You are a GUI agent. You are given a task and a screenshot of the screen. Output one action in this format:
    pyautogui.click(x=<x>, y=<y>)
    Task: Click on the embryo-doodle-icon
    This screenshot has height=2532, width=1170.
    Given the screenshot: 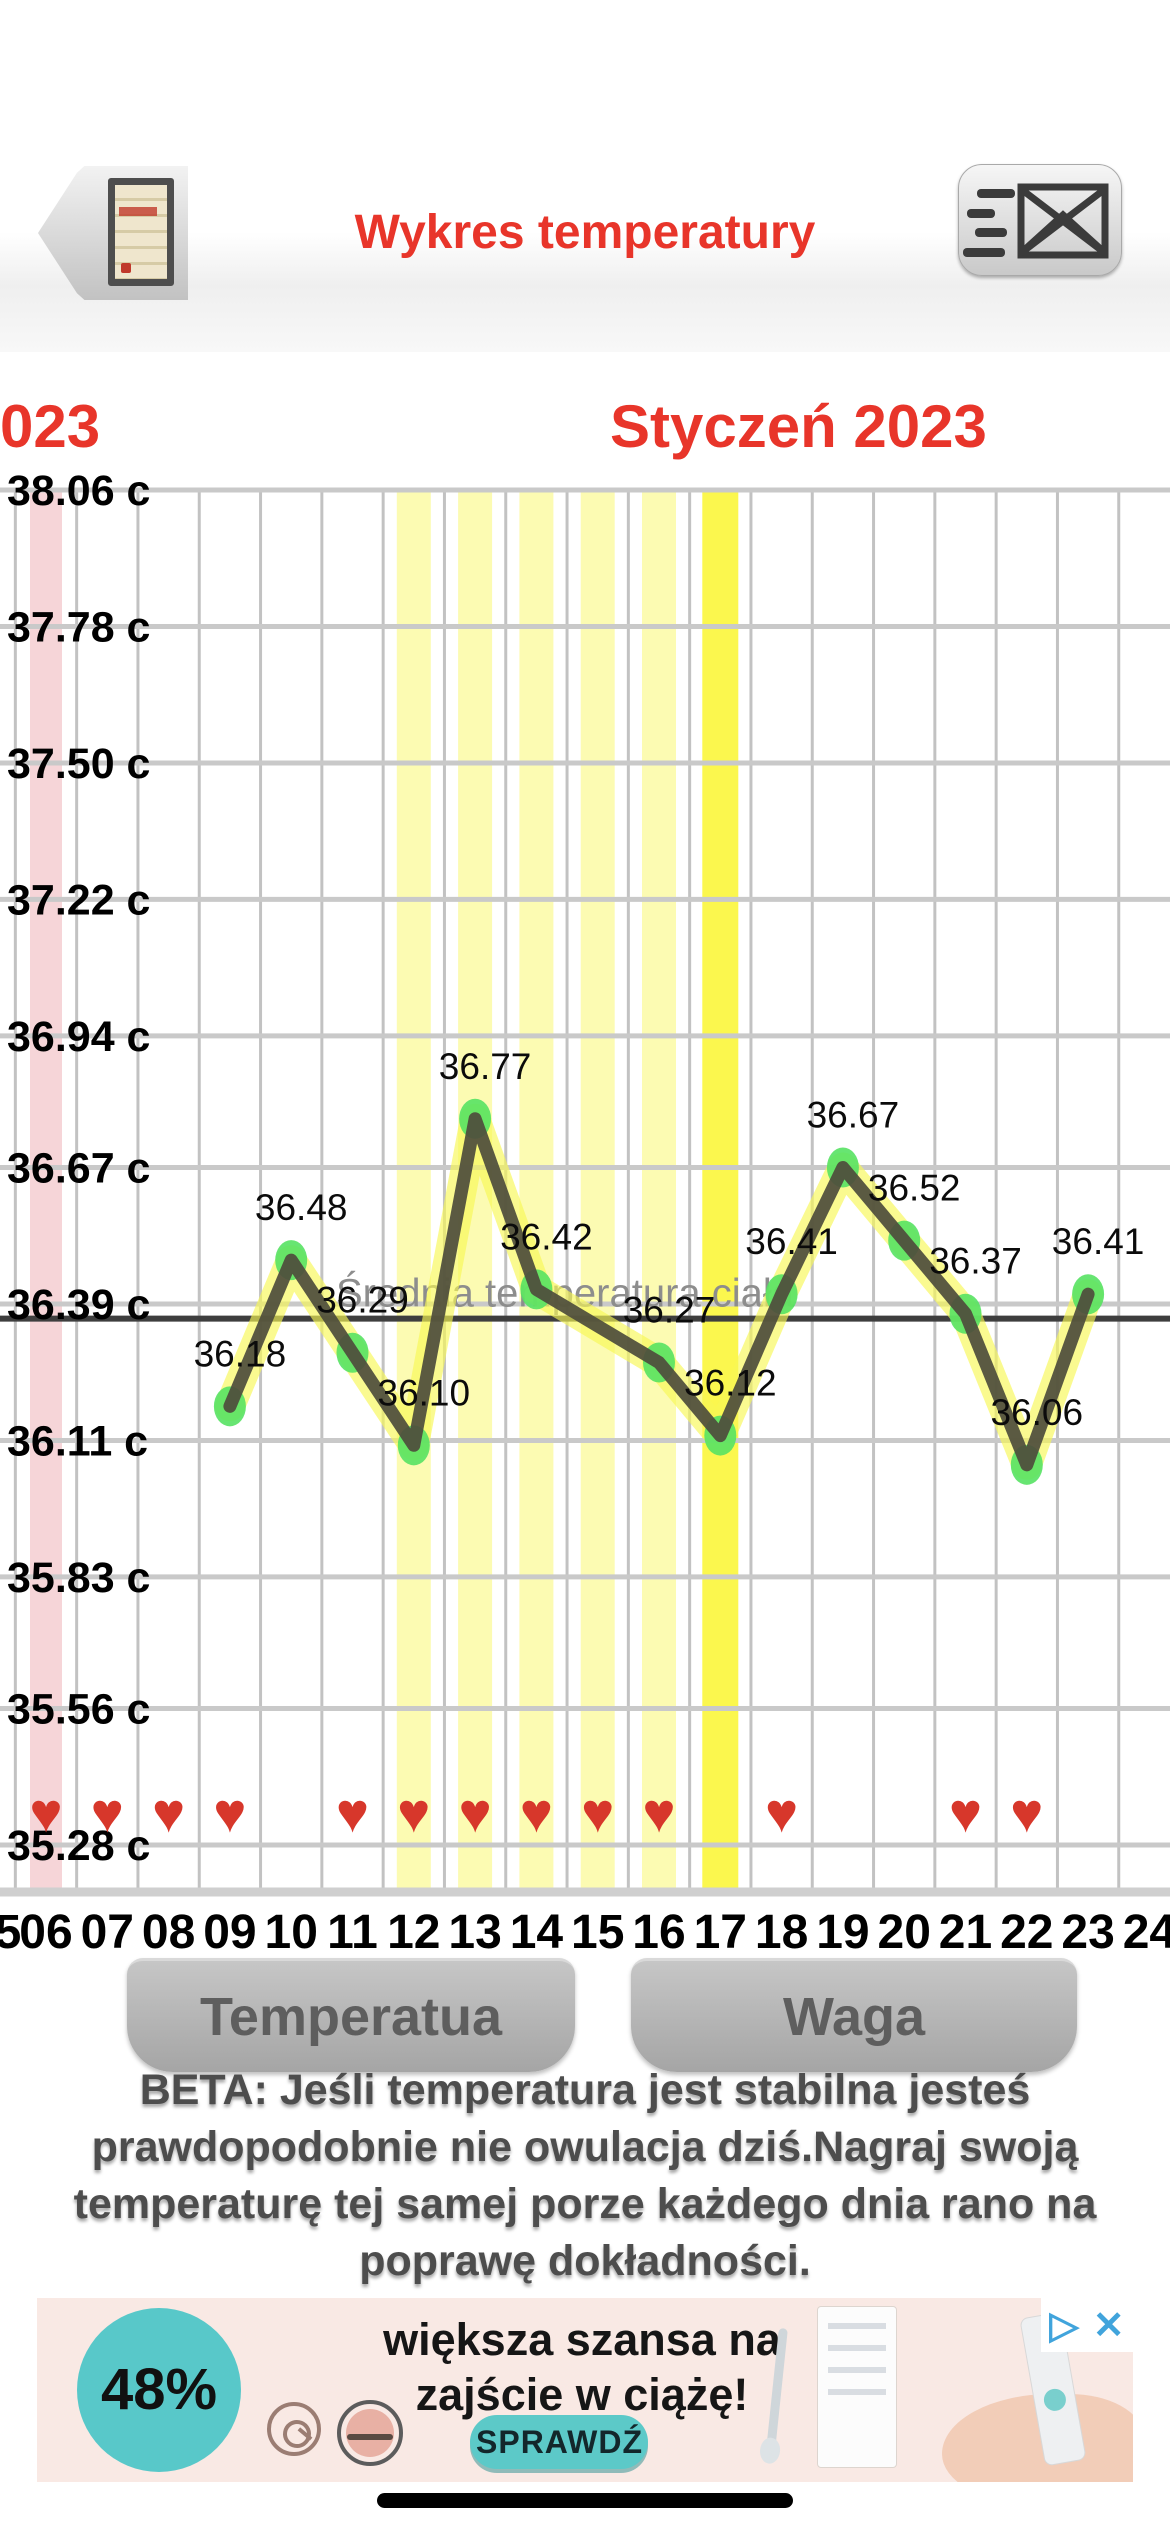 What is the action you would take?
    pyautogui.click(x=370, y=2433)
    